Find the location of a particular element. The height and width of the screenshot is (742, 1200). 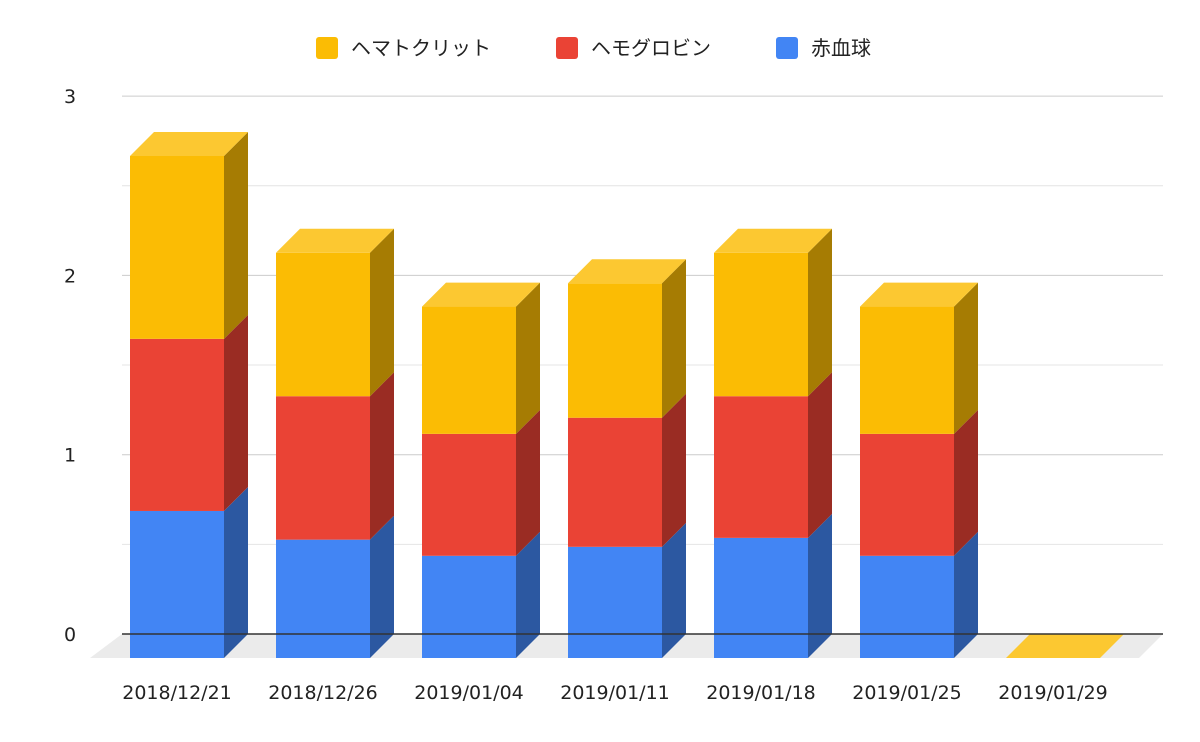

legend: ヘマトクリット ヘモグロビン 赤血球 is located at coordinates (593, 48).